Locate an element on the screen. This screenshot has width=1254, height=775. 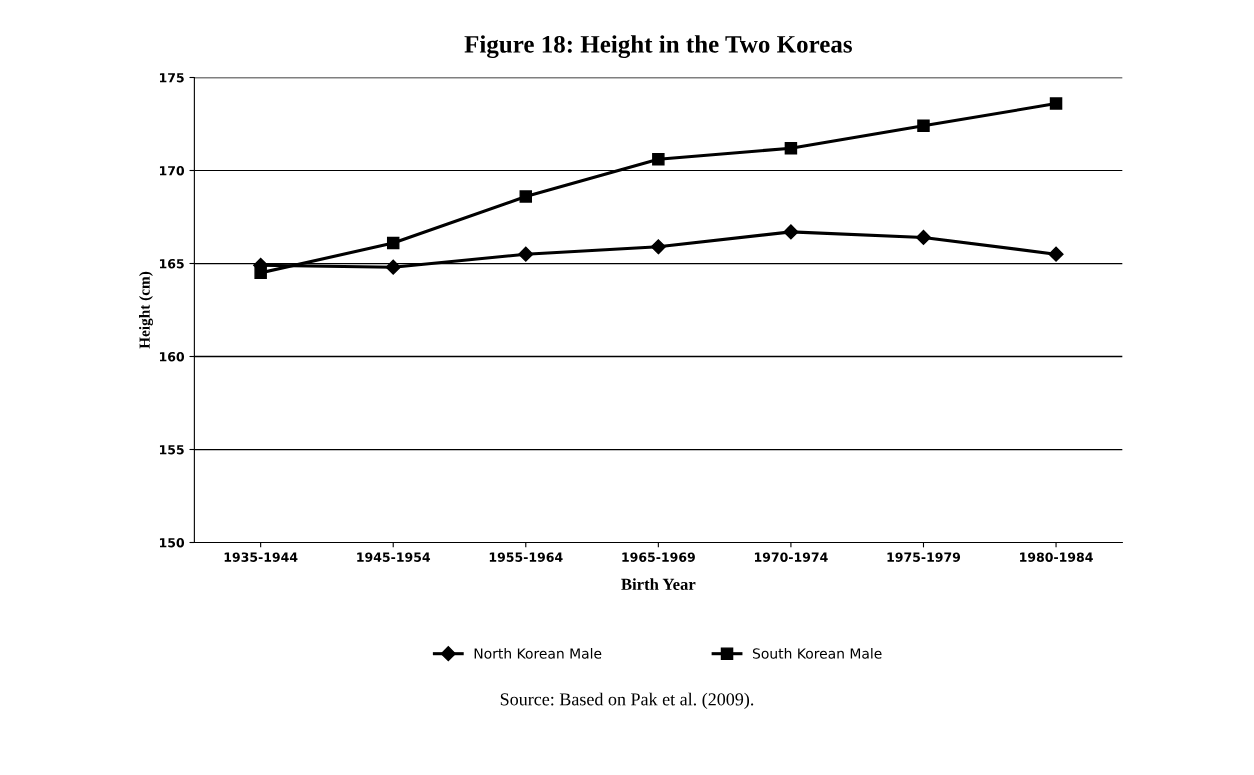
x-tick-label: 1975-1979 is located at coordinates (924, 557).